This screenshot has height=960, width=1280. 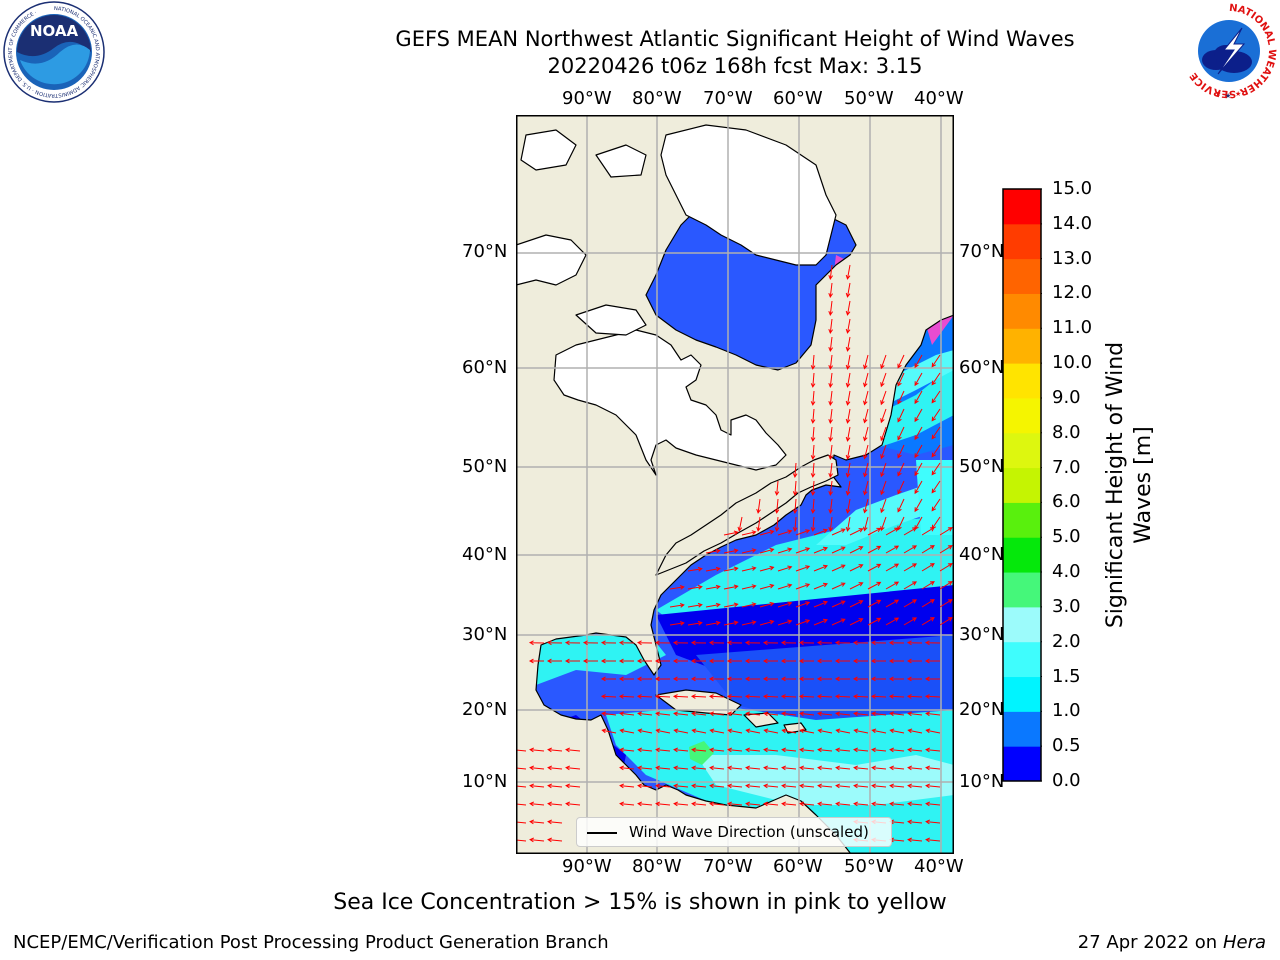 I want to click on lat-label-left-30n: 30°N, so click(x=485, y=634).